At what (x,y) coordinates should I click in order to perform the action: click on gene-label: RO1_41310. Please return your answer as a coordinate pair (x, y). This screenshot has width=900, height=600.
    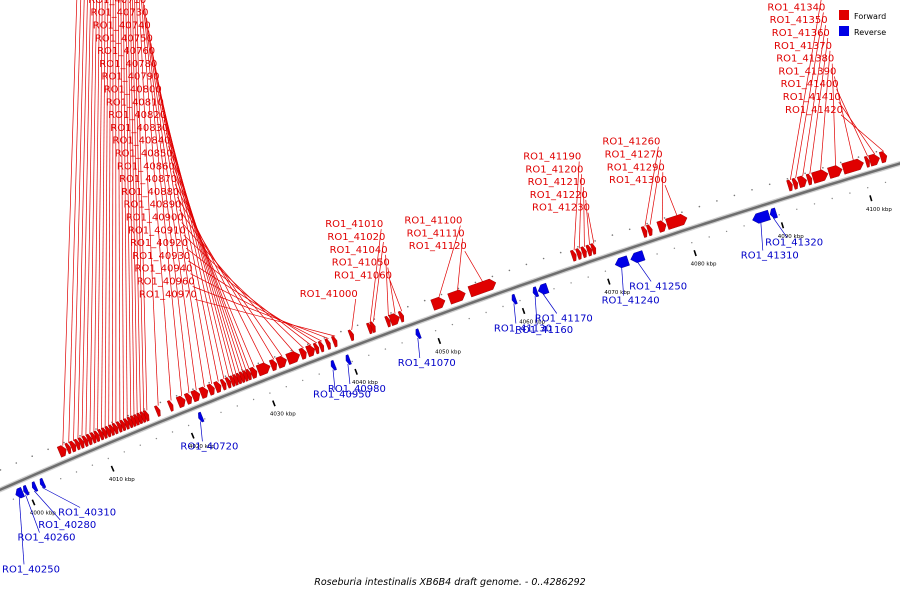
    Looking at the image, I should click on (770, 256).